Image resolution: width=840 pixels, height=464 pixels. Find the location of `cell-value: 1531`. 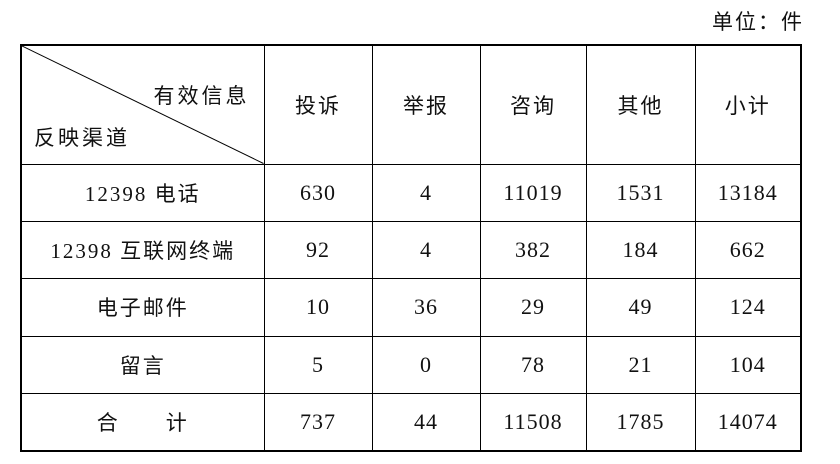

cell-value: 1531 is located at coordinates (640, 192).